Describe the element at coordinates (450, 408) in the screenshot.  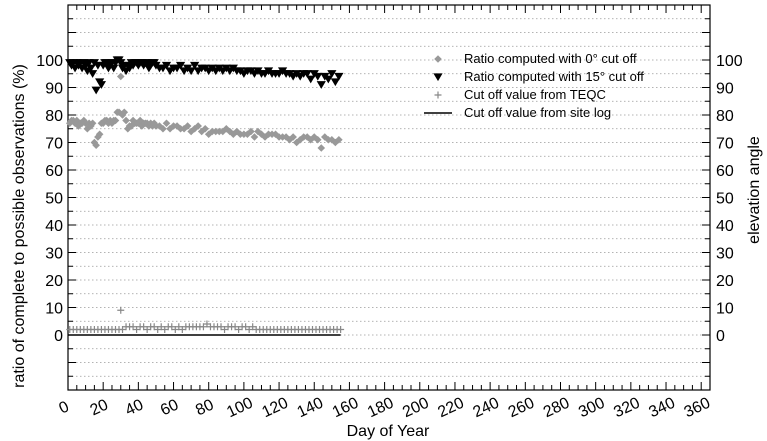
I see `x-tick-label: 220` at that location.